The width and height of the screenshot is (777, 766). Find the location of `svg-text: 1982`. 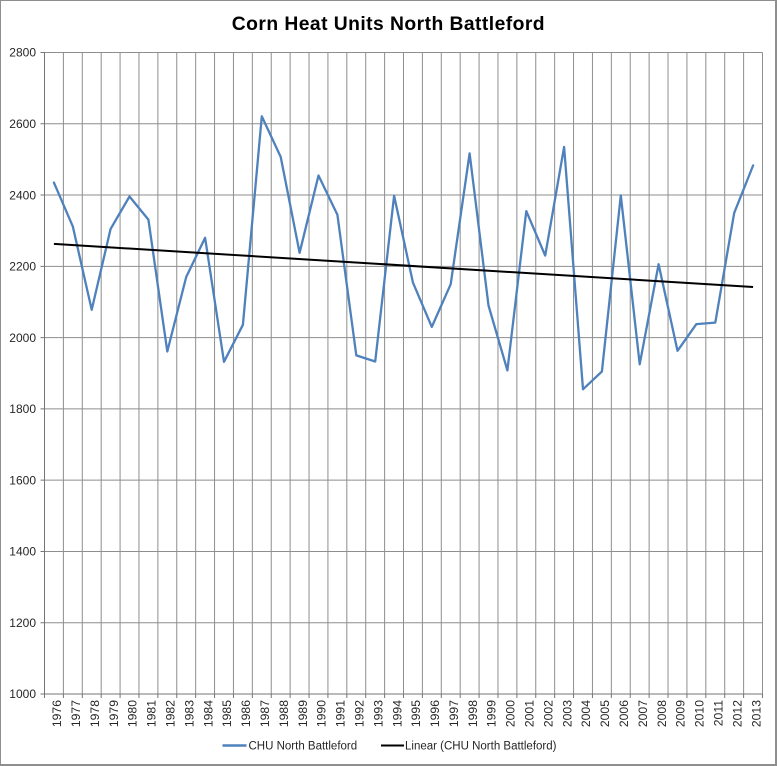

svg-text: 1982 is located at coordinates (171, 713).